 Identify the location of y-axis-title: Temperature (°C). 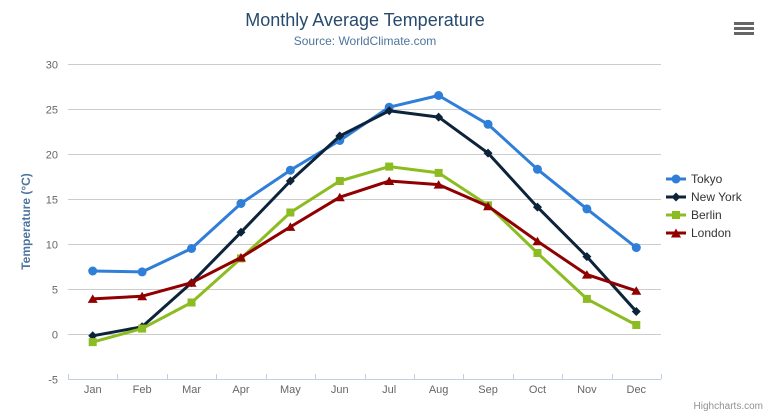
(26, 221).